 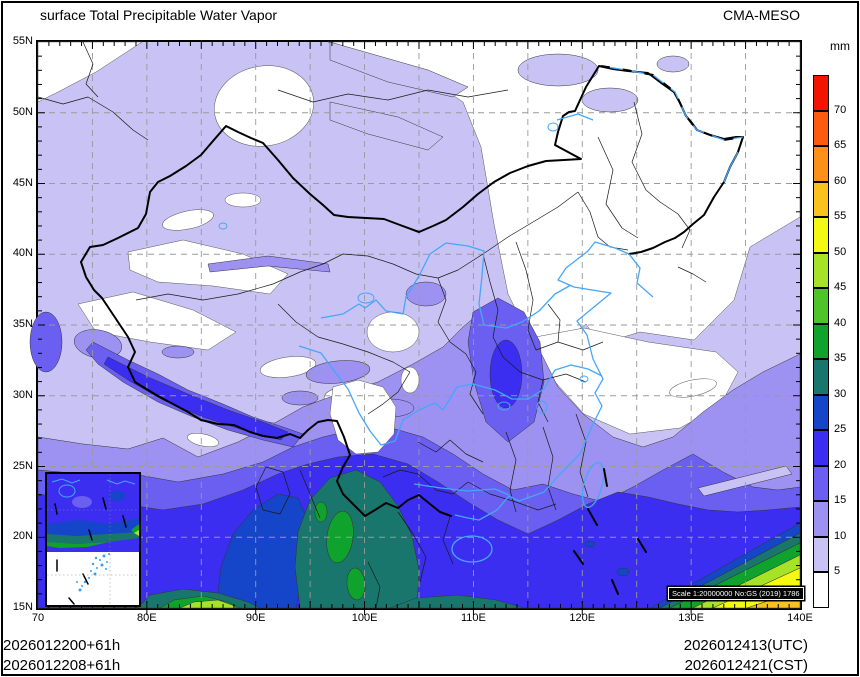 I want to click on bosten-lake, so click(x=223, y=226).